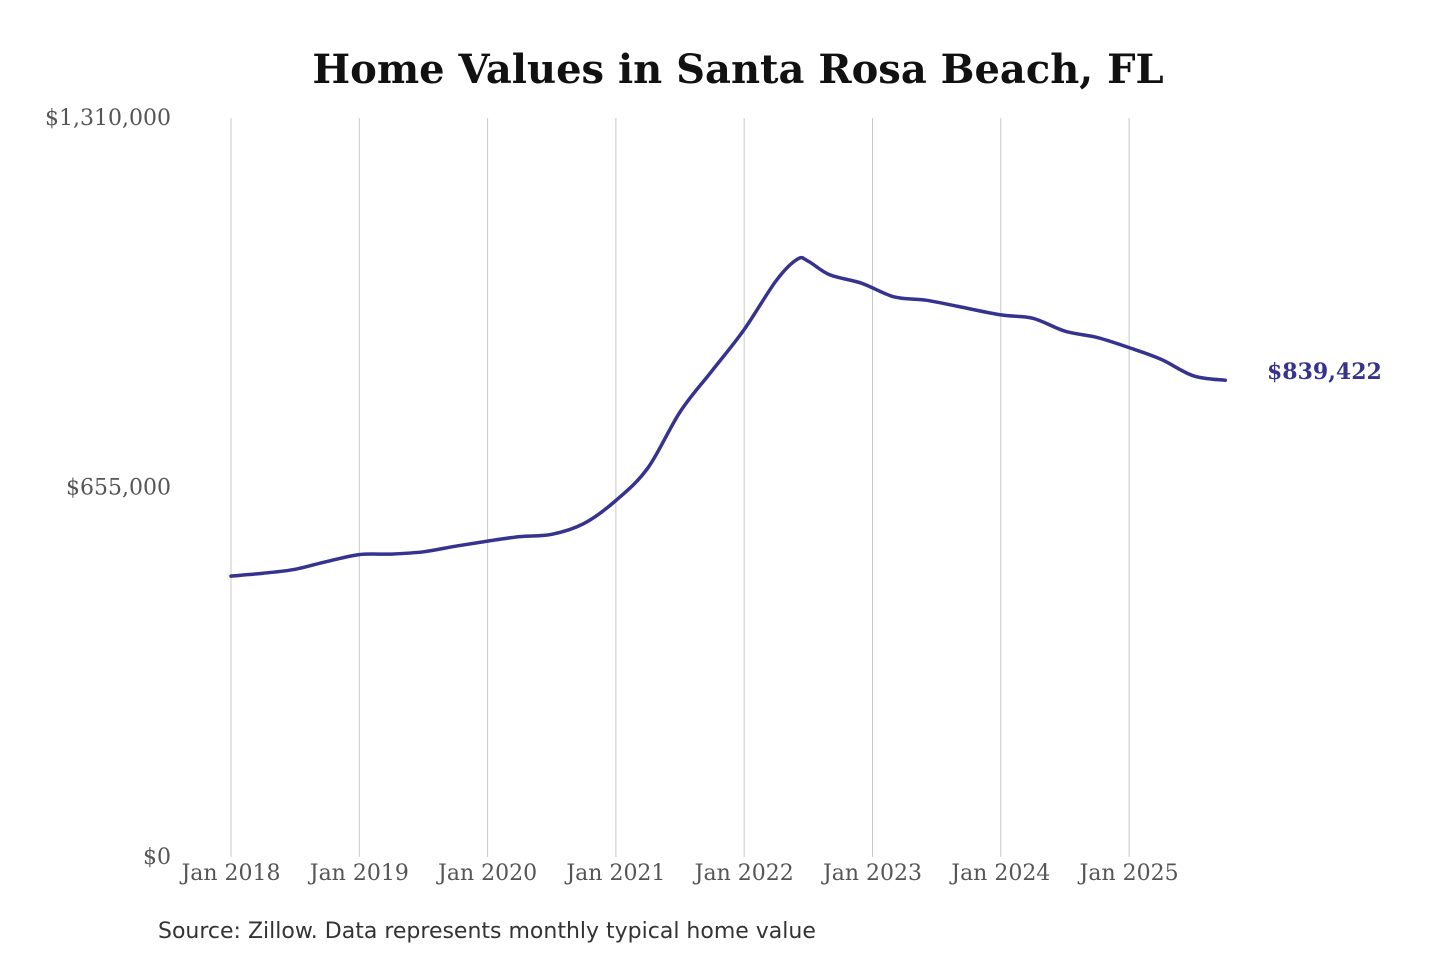 This screenshot has height=960, width=1440. I want to click on x-tick-label: Jan 2023, so click(871, 873).